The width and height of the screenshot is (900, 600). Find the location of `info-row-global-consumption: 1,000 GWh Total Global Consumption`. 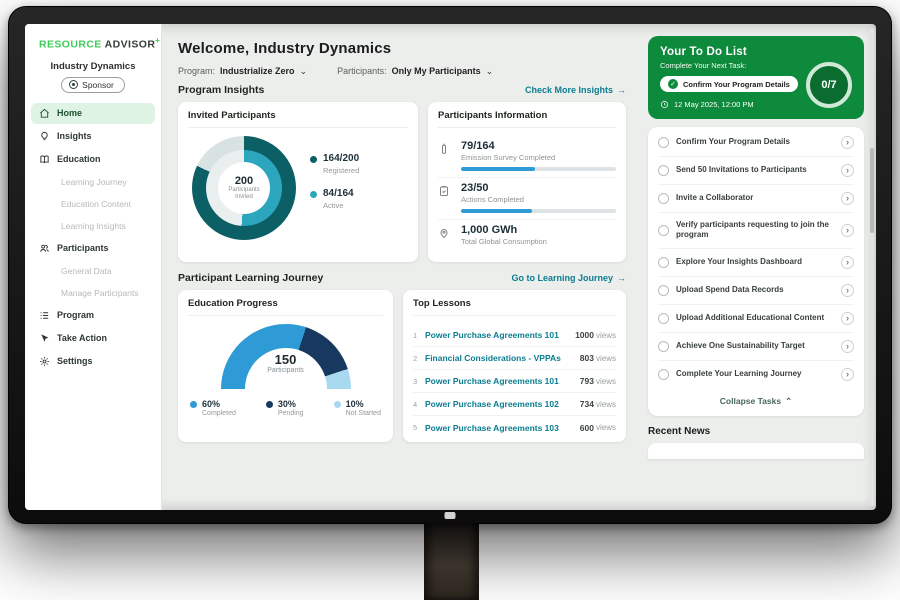

info-row-global-consumption: 1,000 GWh Total Global Consumption is located at coordinates (527, 236).